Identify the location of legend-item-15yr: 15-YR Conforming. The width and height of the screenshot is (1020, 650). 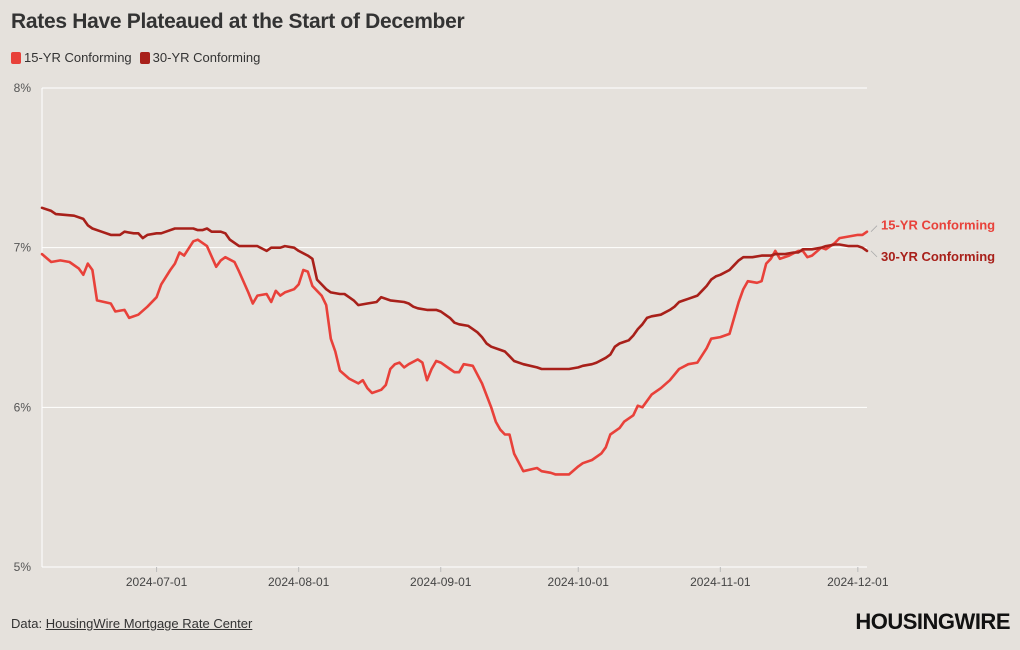
(71, 57).